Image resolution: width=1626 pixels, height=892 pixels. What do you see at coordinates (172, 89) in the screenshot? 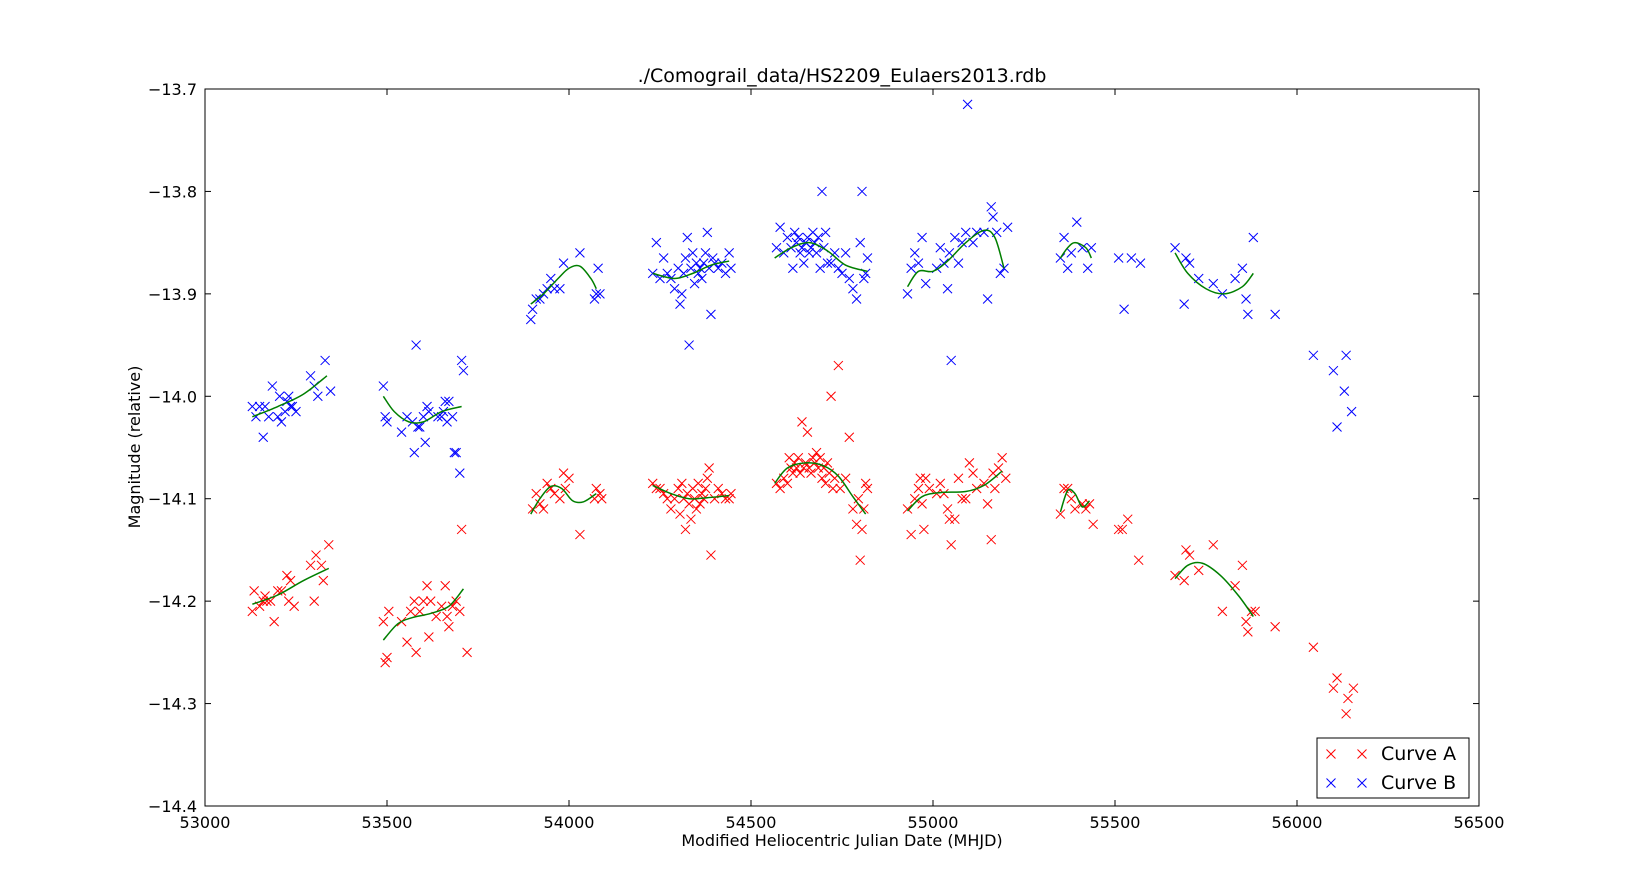
I see `y-tick-label: −13.7` at bounding box center [172, 89].